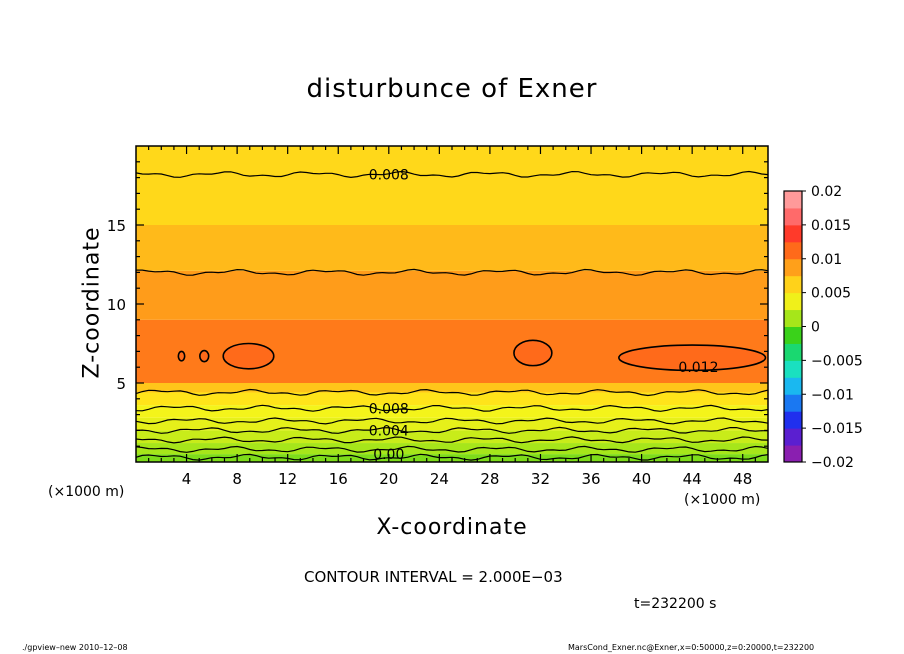 The width and height of the screenshot is (904, 654). I want to click on x-unit-label-left: (×1000 m), so click(86, 492).